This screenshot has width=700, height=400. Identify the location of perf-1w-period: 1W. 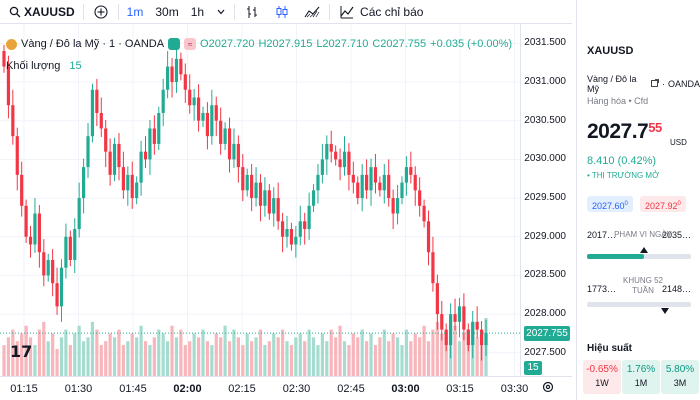
(602, 383).